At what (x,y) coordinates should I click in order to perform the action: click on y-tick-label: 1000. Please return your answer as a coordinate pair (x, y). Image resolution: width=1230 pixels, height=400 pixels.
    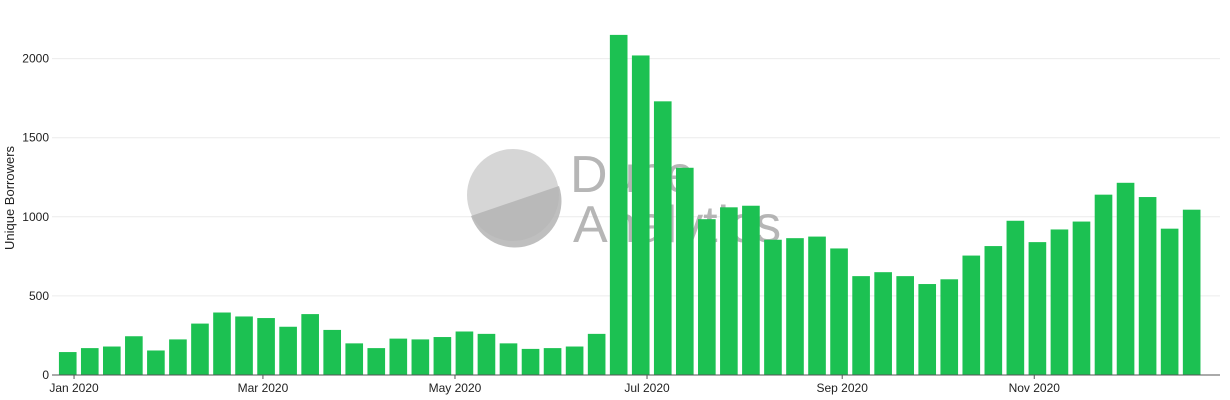
    Looking at the image, I should click on (35, 217).